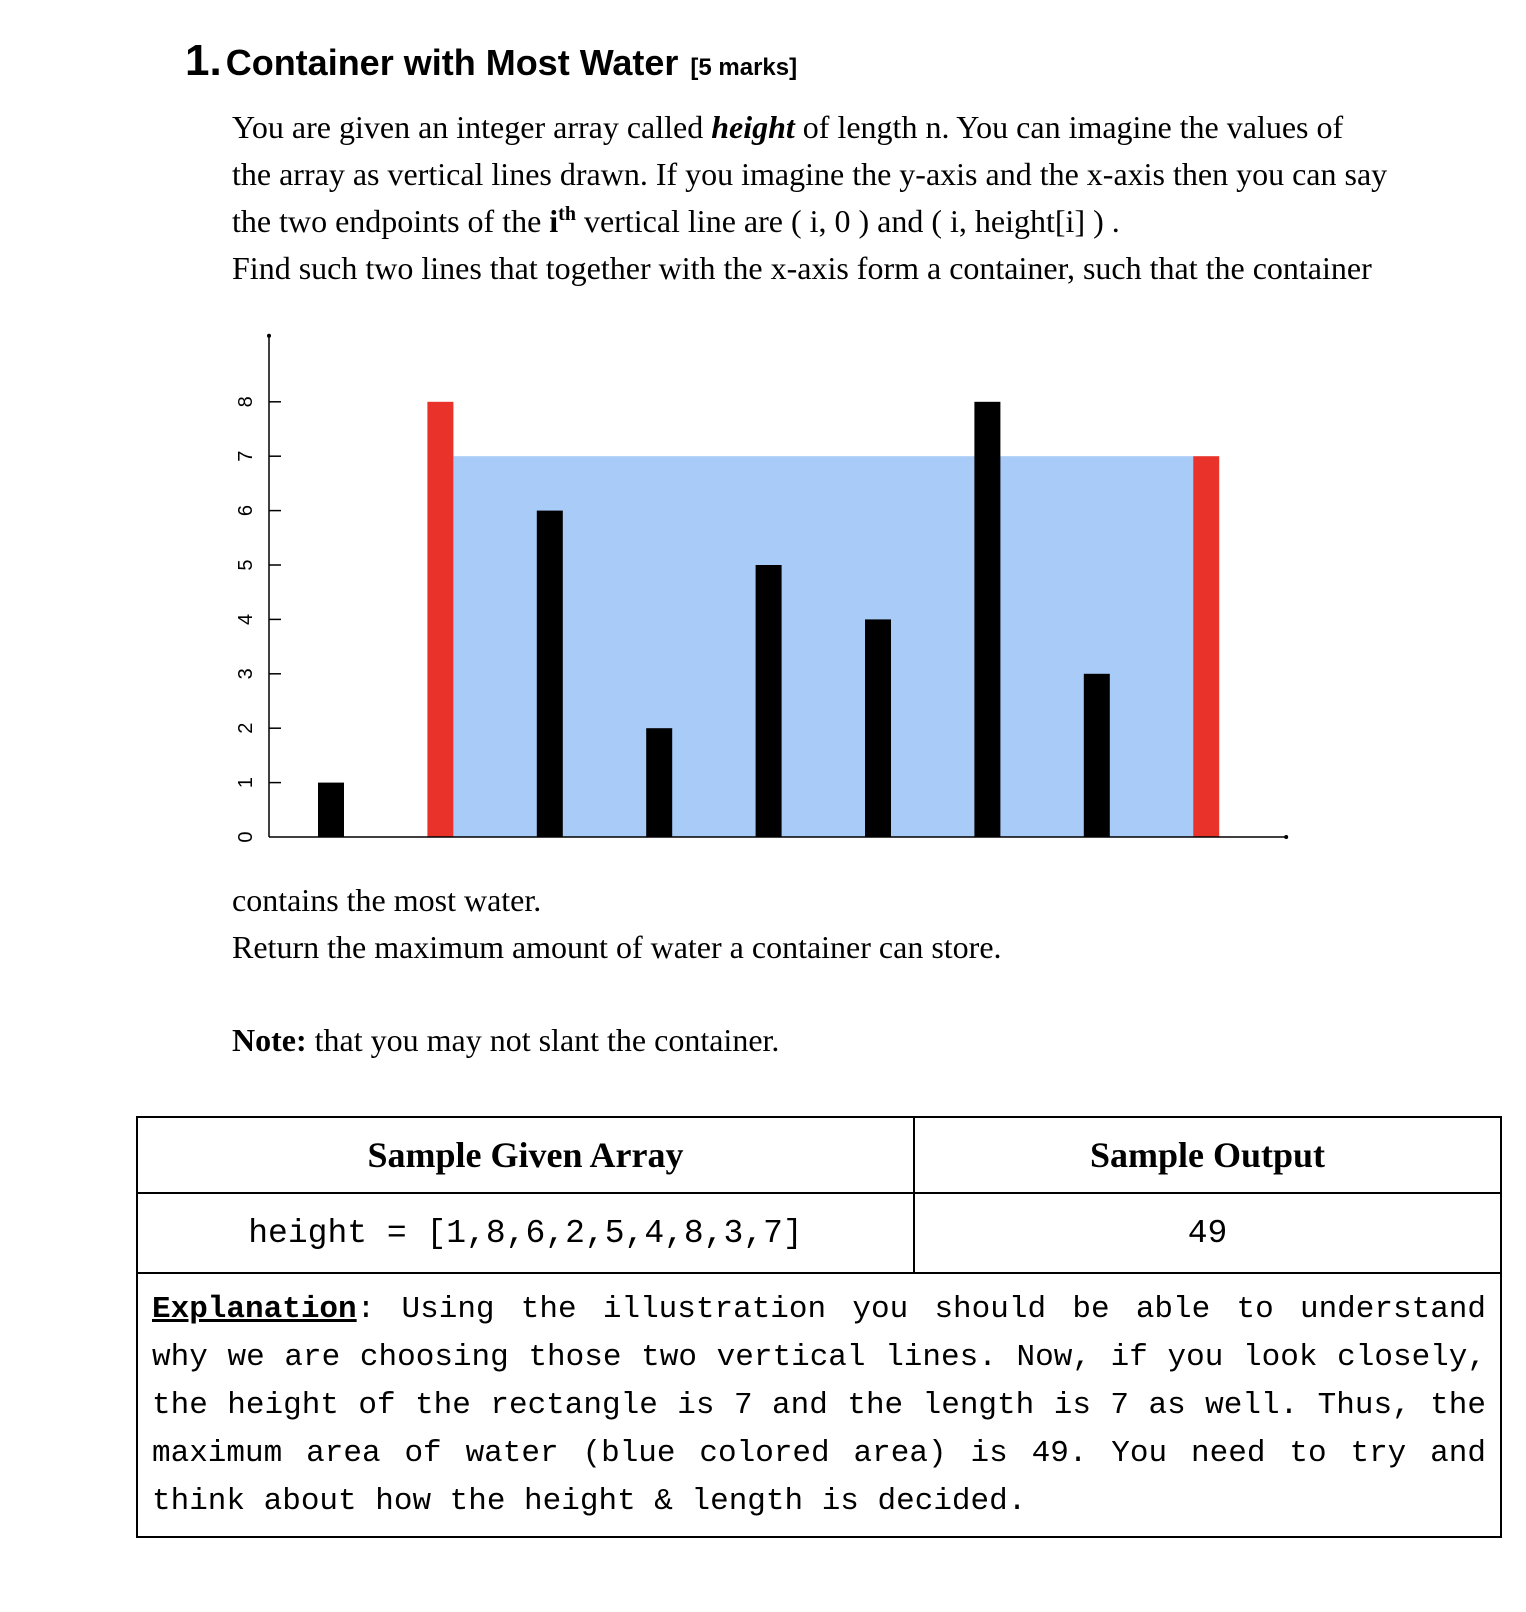  Describe the element at coordinates (387, 900) in the screenshot. I see `after-line-1: contains the most water.` at that location.